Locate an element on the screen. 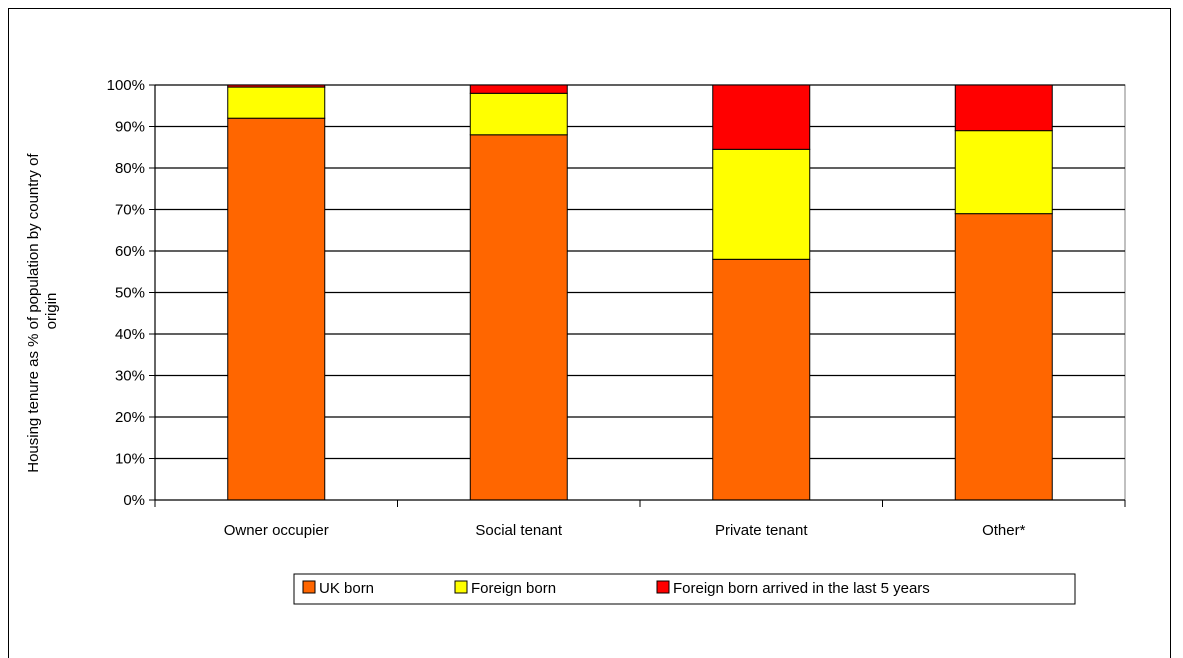  y-axis-ticks: 0% 10% 20% 30% 40% 50% 60% 70% 80% 90% 100% is located at coordinates (131, 293).